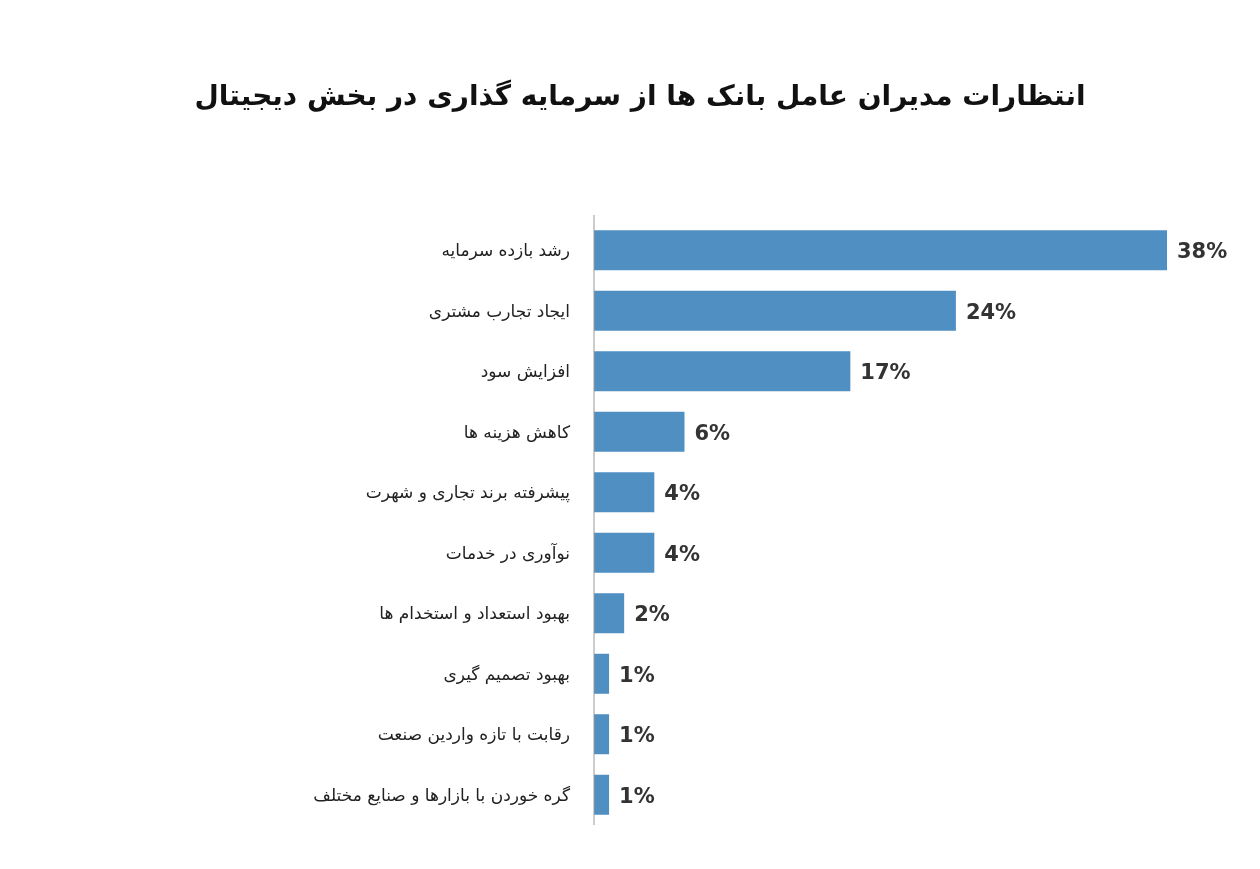  I want to click on y-tick-label: افزایش سود, so click(525, 371).